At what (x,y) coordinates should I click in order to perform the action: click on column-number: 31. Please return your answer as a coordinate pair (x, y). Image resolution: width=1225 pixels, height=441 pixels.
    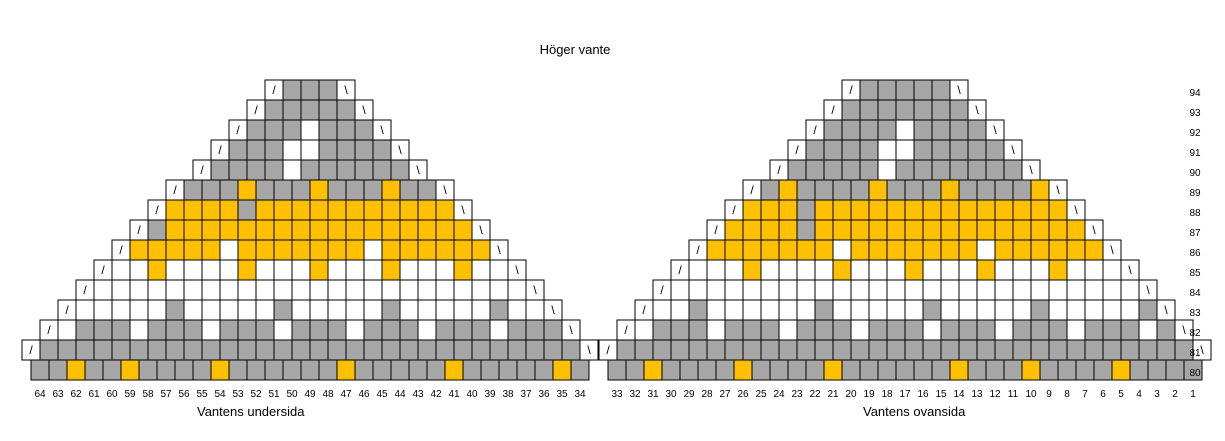
    Looking at the image, I should click on (653, 394).